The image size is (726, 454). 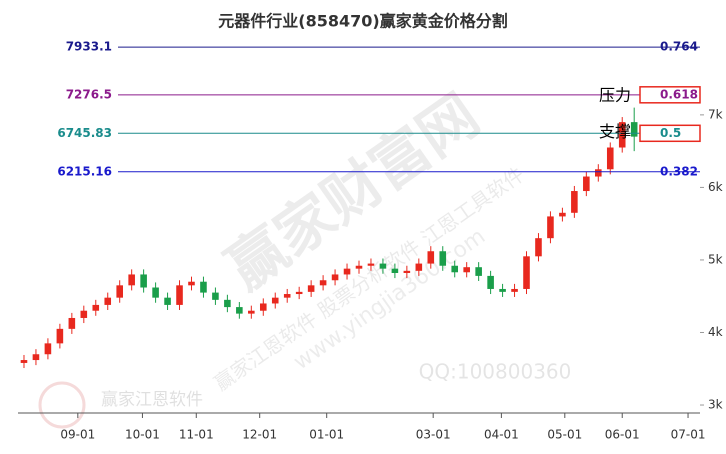 What do you see at coordinates (84, 133) in the screenshot?
I see `level-price-label: 6745.83` at bounding box center [84, 133].